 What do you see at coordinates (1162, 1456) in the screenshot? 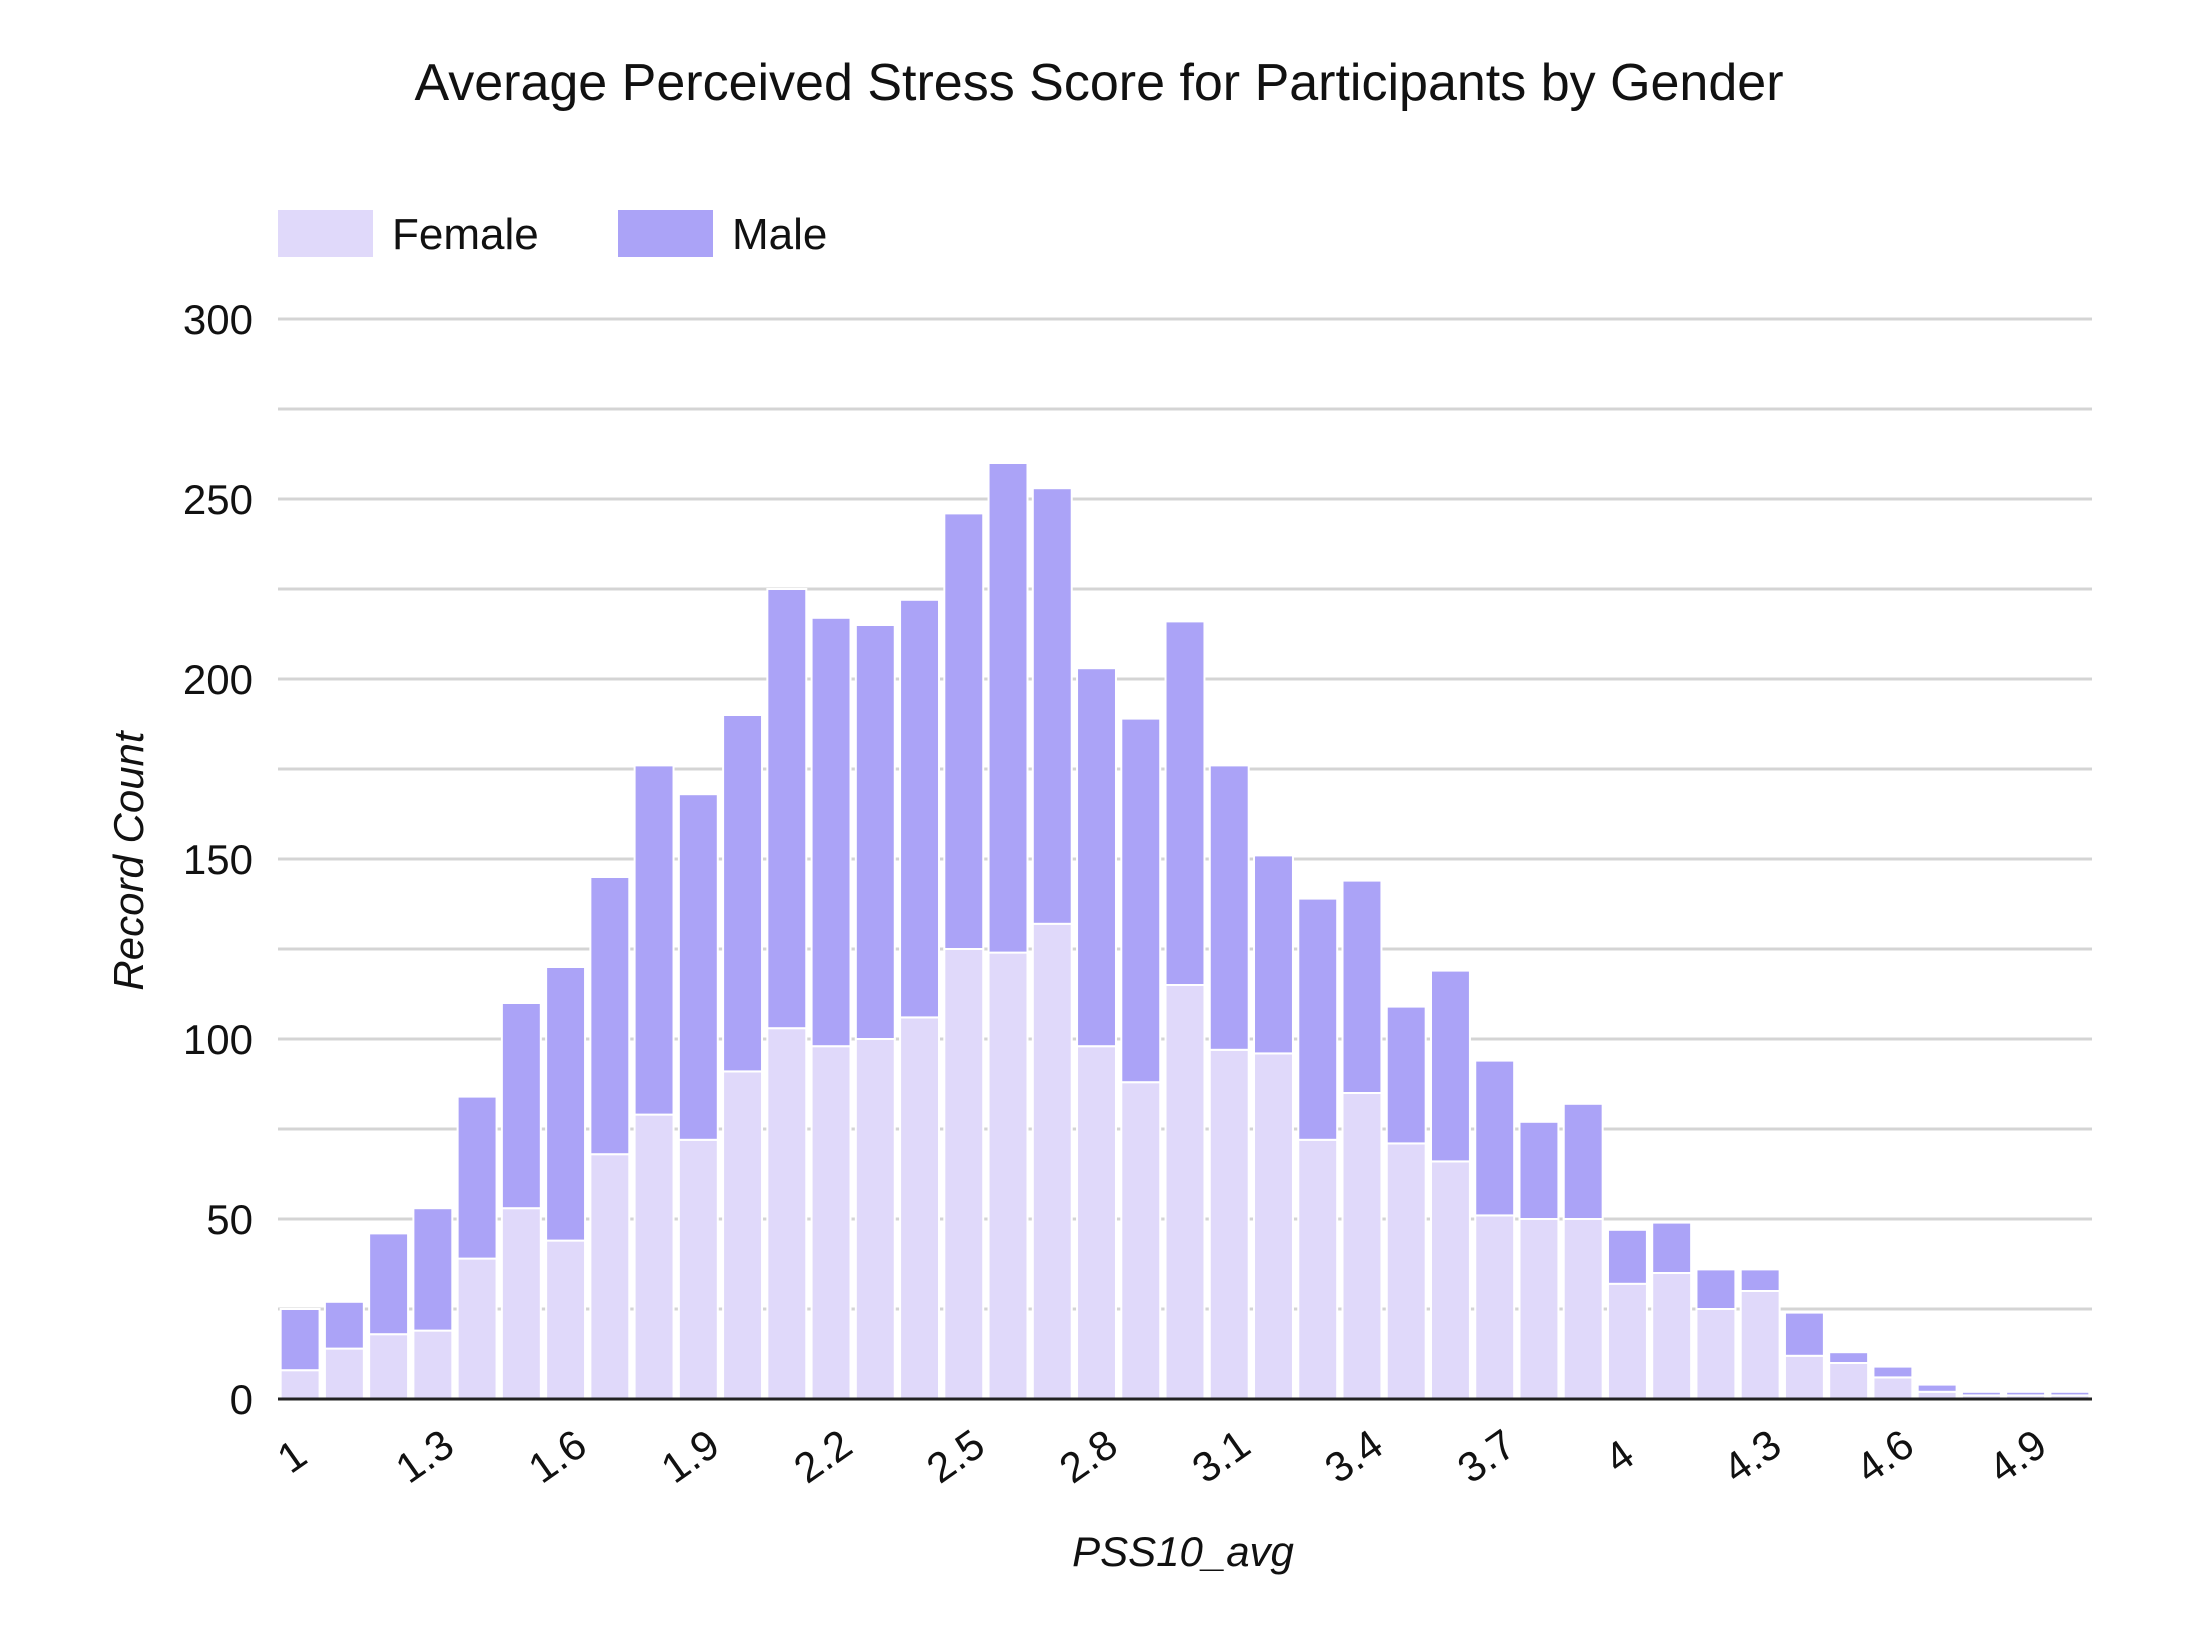
I see `x-axis-ticks: 1 1.3 1.6 1.9 2.2 2.5 2.8 3.1 3.4 3.7 4 4.3 4.6 4.9` at bounding box center [1162, 1456].